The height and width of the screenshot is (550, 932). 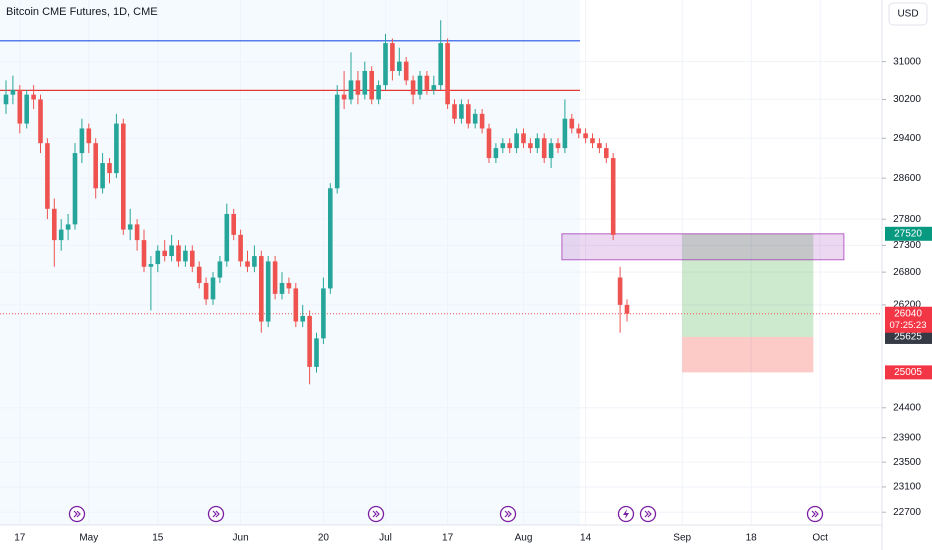 I want to click on events, so click(x=446, y=514).